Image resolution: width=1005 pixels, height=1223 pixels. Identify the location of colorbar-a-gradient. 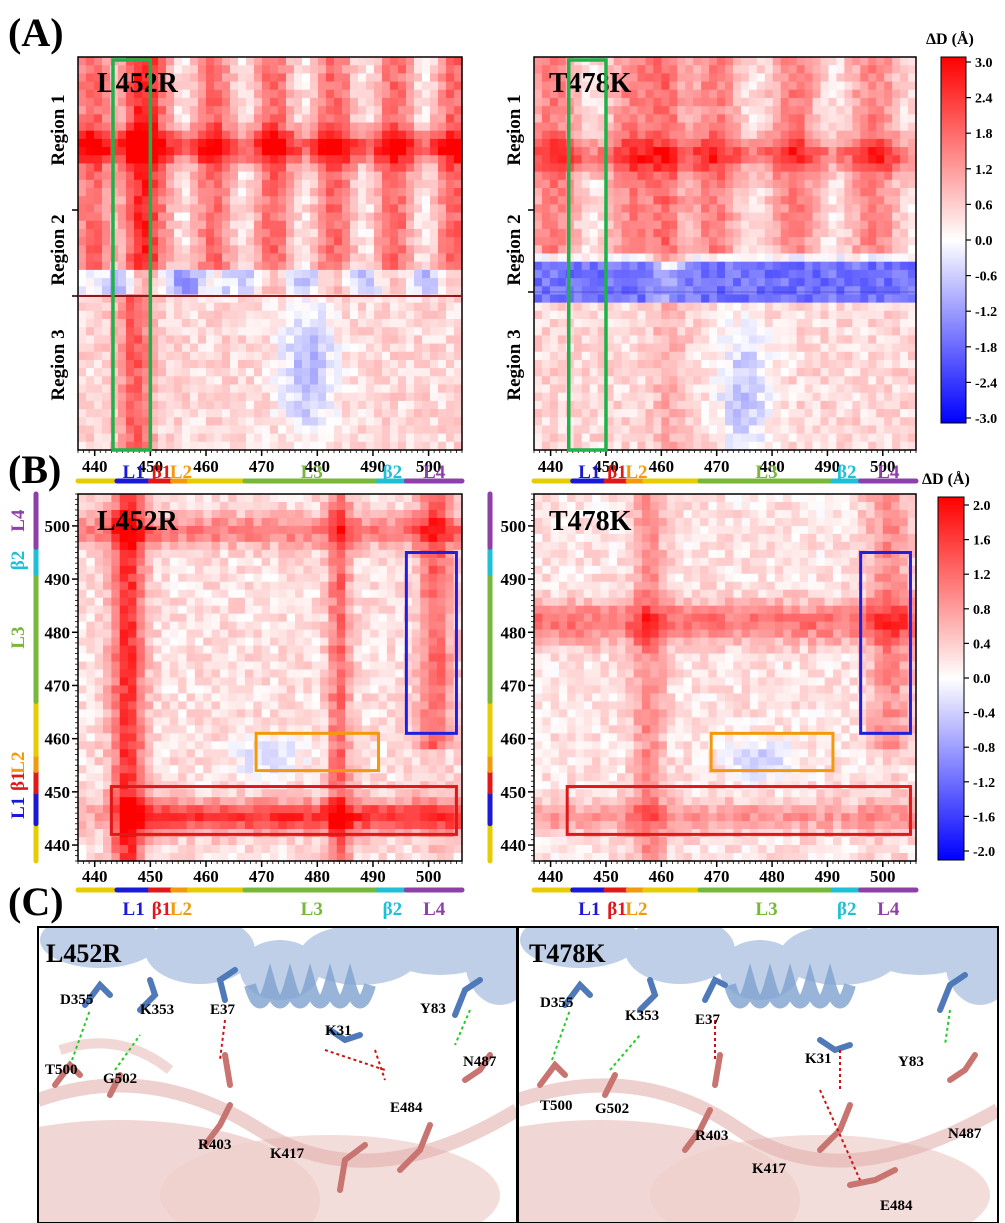
(953, 240).